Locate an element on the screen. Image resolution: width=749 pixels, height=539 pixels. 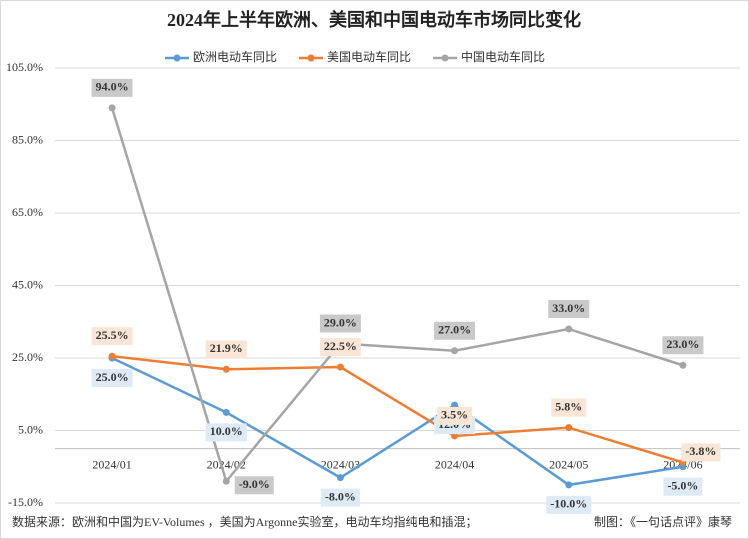
value-label-group: 21.9% is located at coordinates (226, 349).